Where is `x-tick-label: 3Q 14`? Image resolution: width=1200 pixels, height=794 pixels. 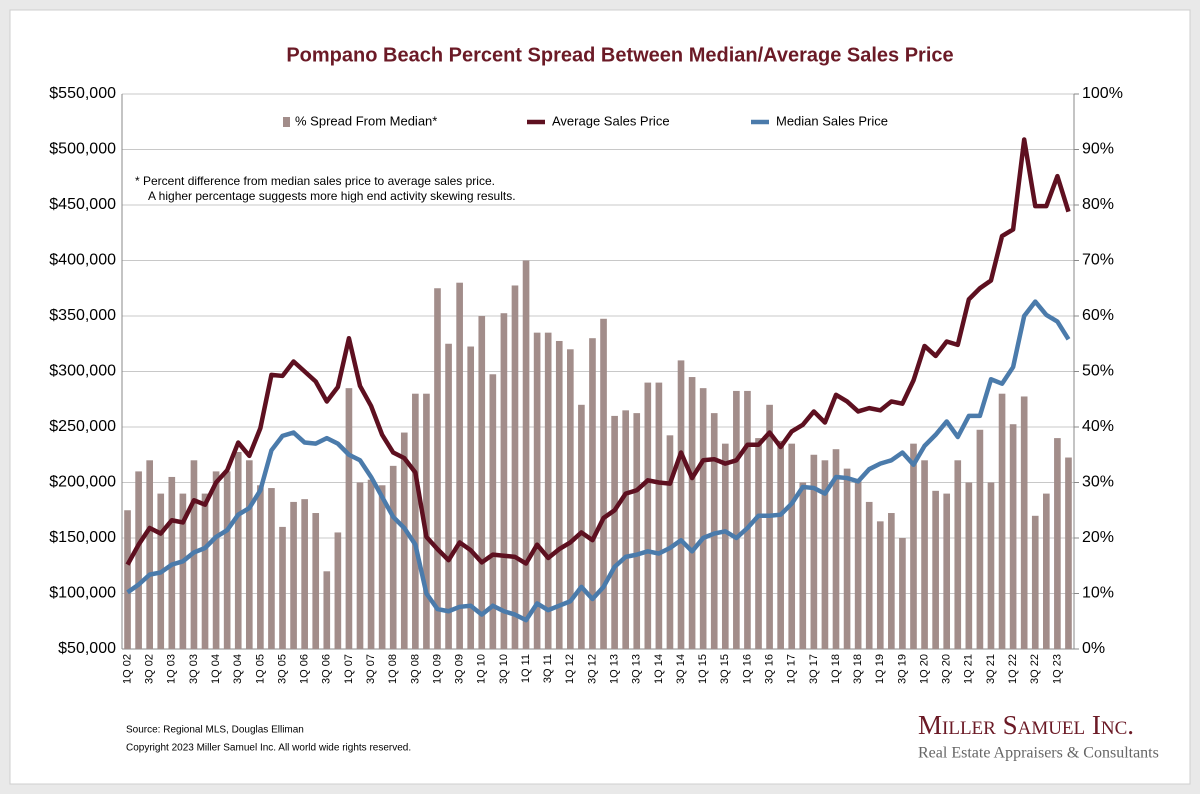
x-tick-label: 3Q 14 is located at coordinates (681, 669).